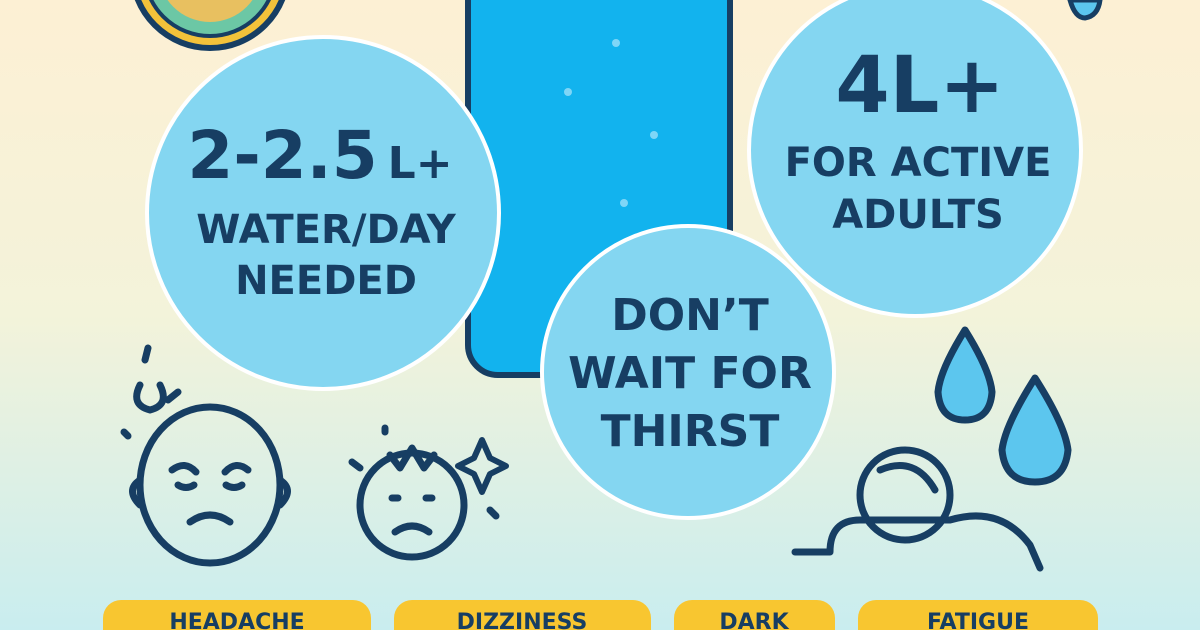  What do you see at coordinates (428, 492) in the screenshot?
I see `dizziness-icon` at bounding box center [428, 492].